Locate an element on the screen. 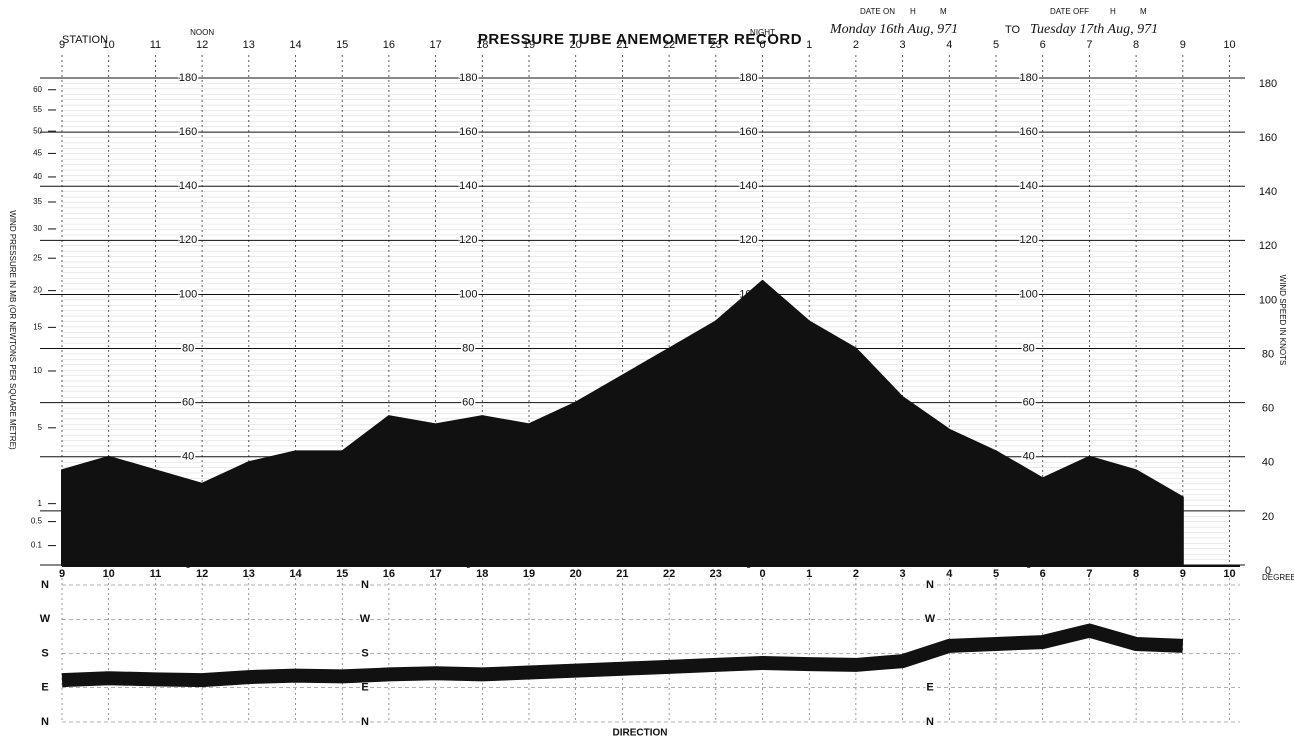 The width and height of the screenshot is (1294, 741). y2-tick-label: 10 is located at coordinates (37, 370).